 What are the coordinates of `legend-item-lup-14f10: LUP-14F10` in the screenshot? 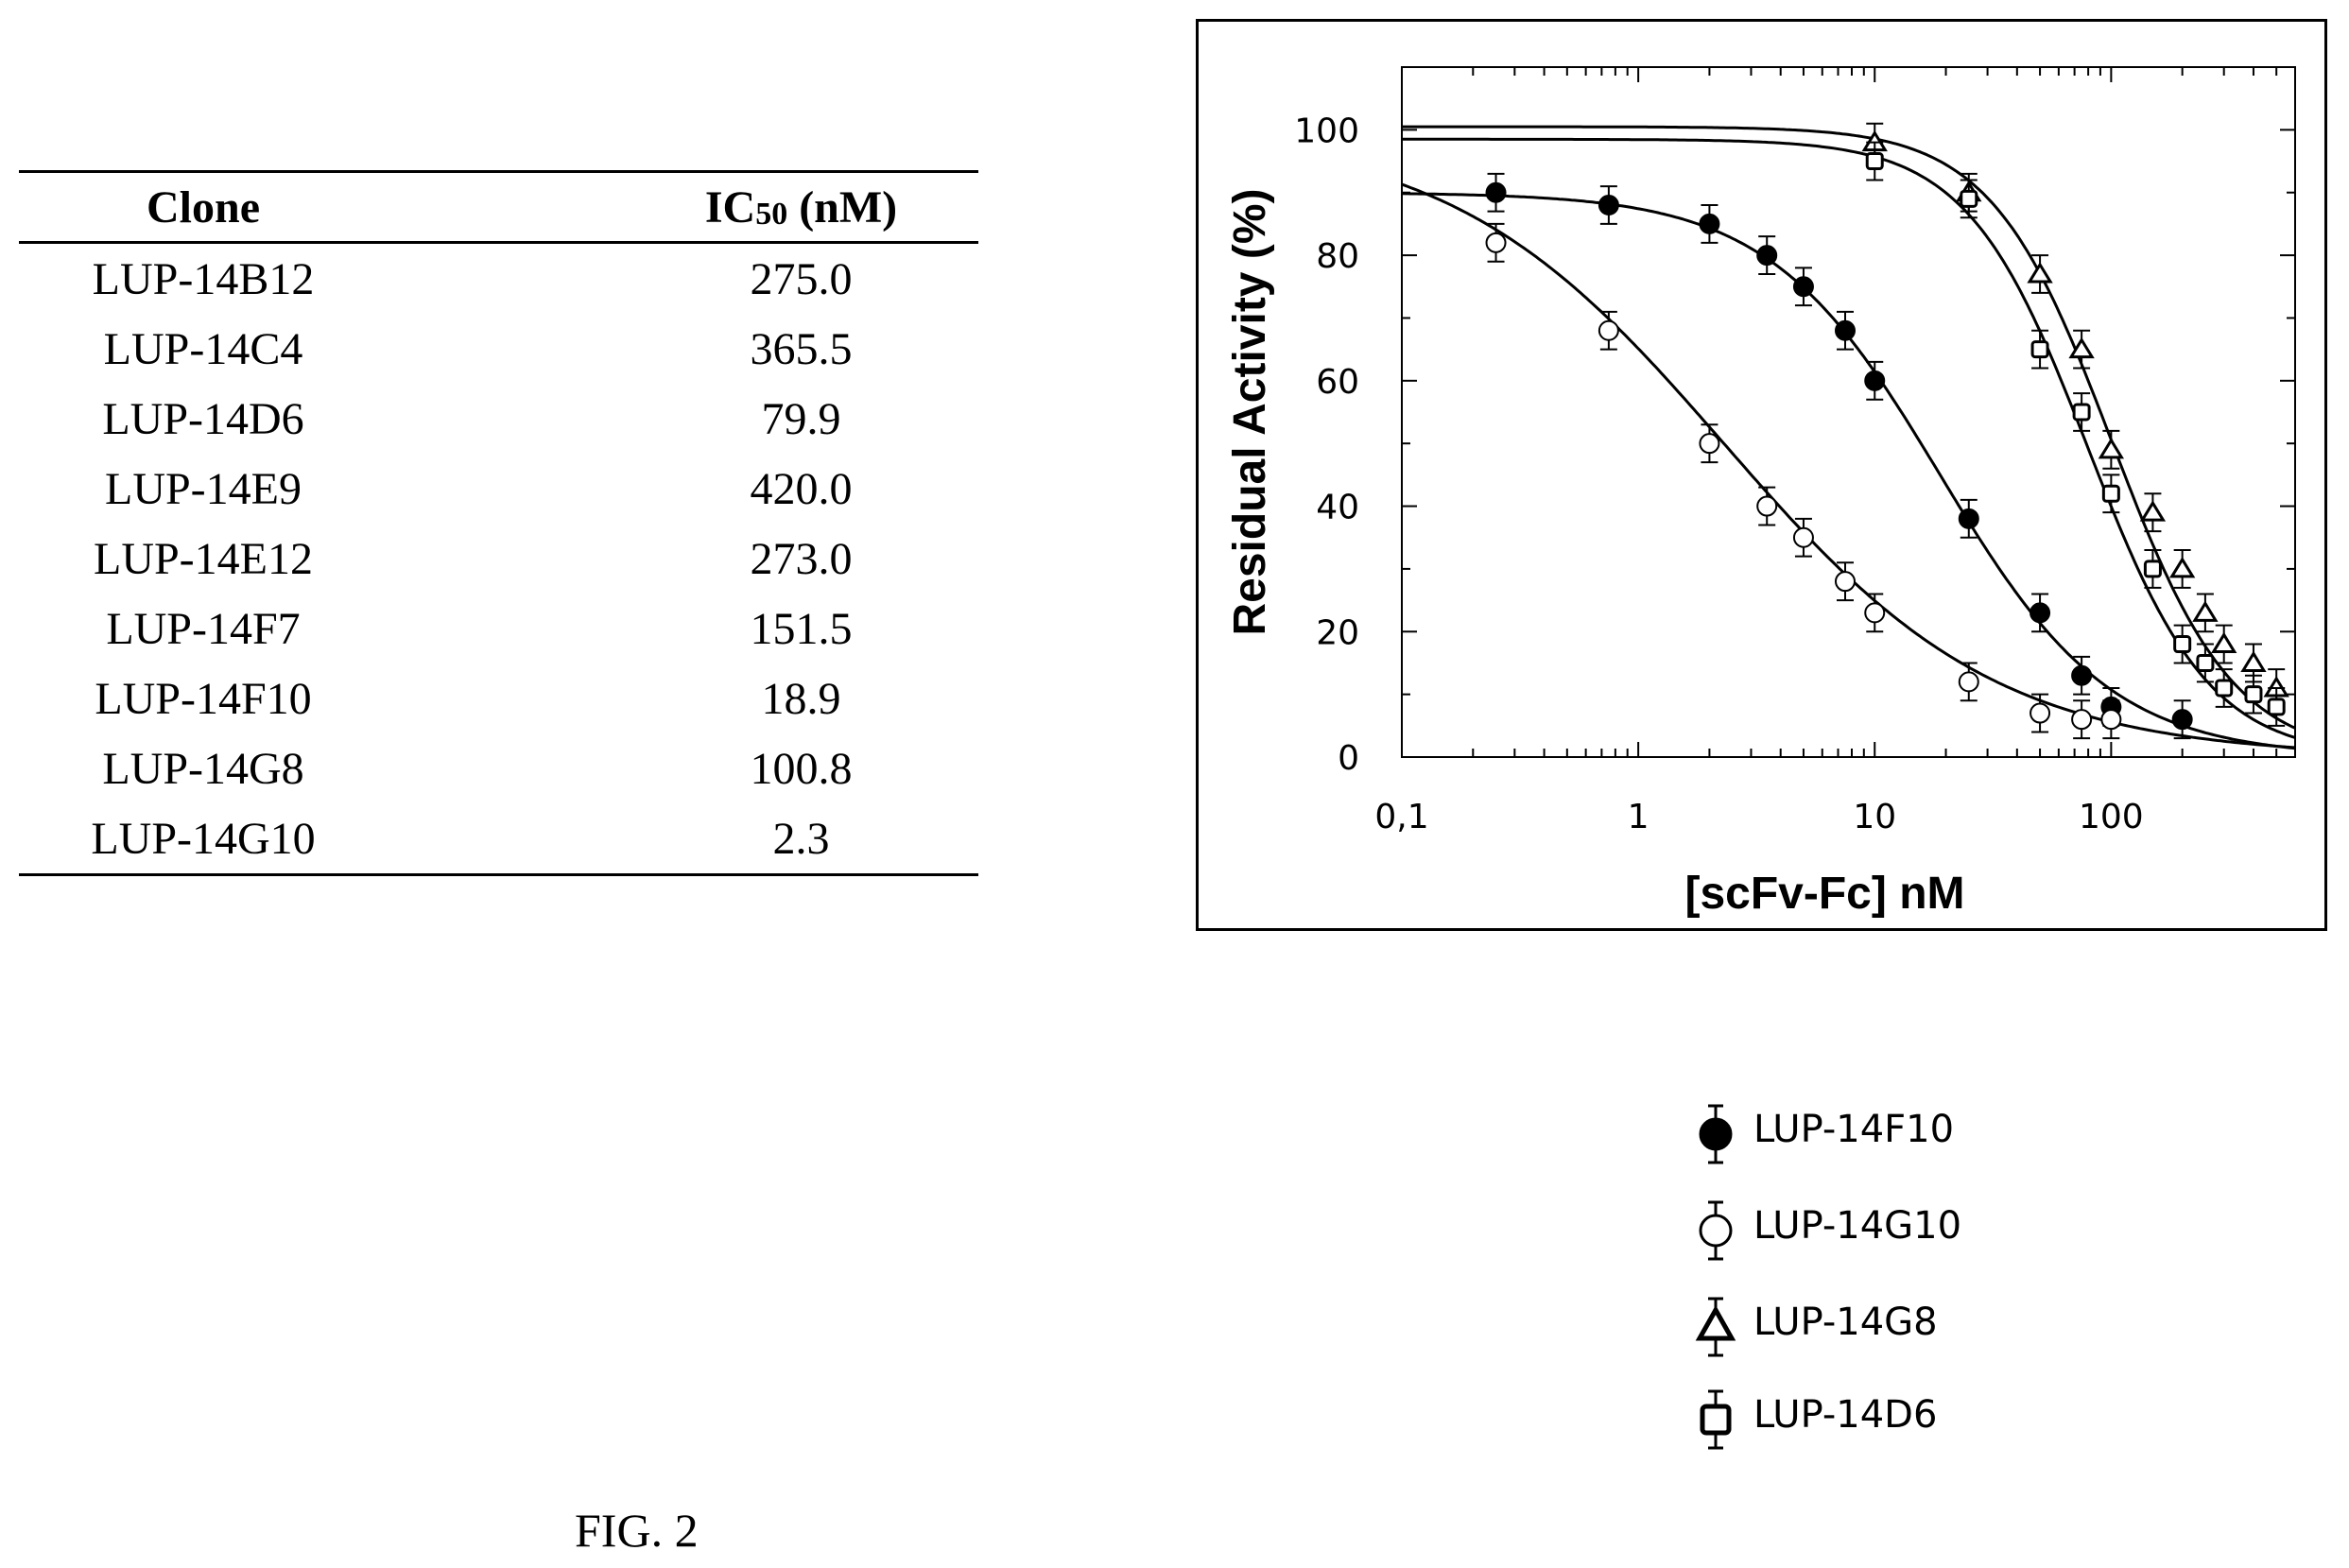 It's located at (1881, 1134).